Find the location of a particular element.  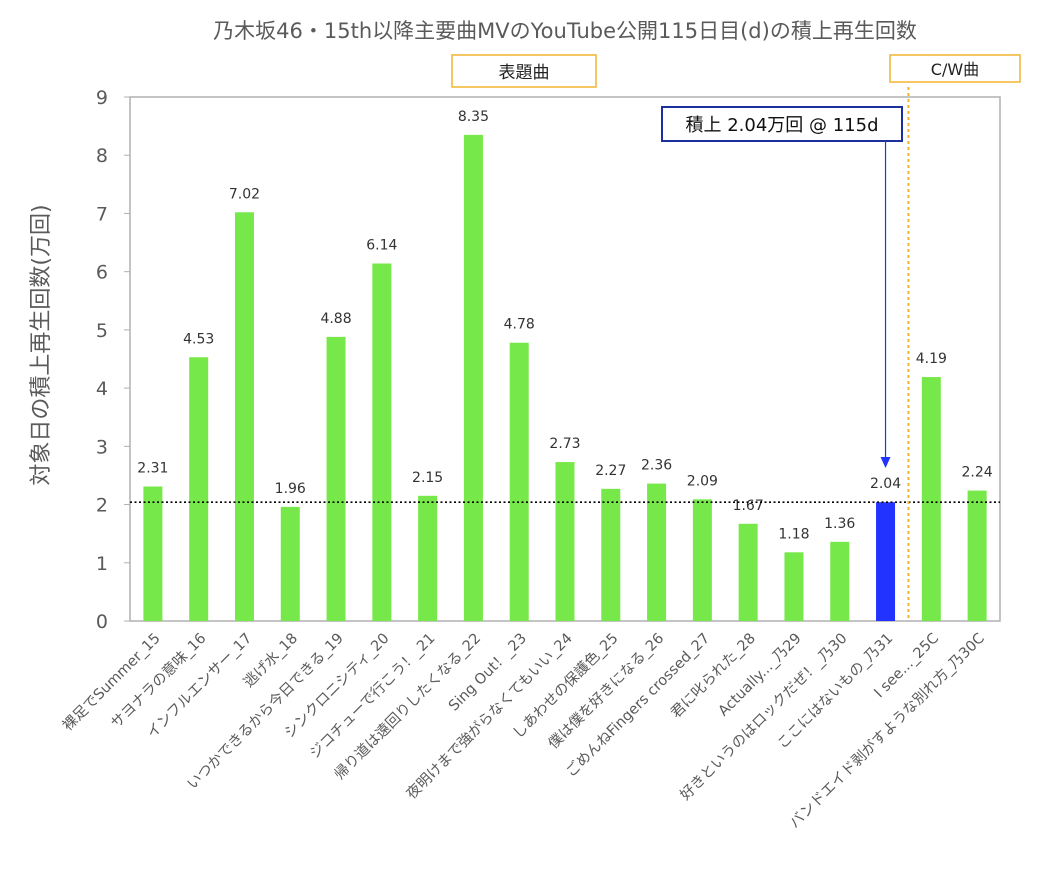

section-label-title-songs: 表題曲 is located at coordinates (524, 71).